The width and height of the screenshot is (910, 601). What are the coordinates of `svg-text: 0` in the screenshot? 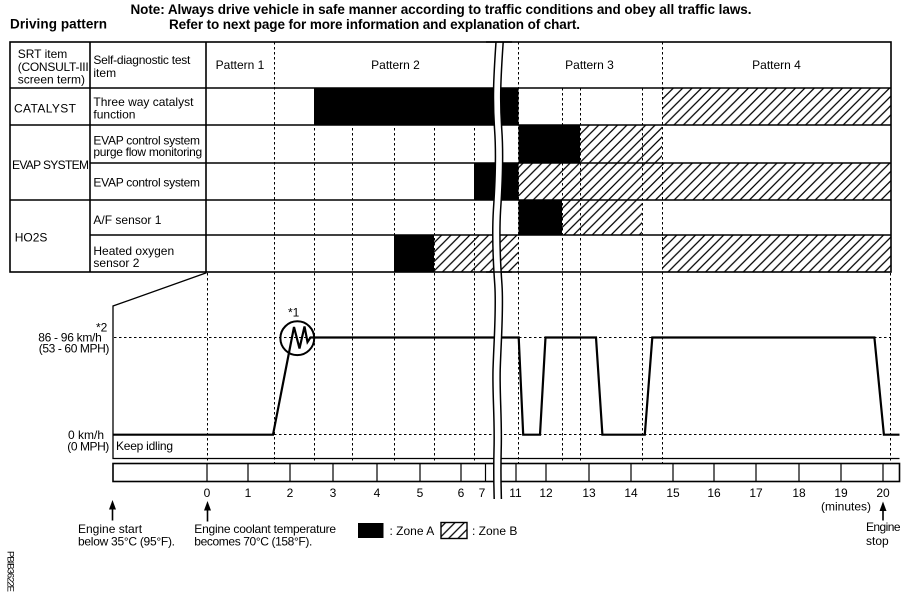 It's located at (207, 493).